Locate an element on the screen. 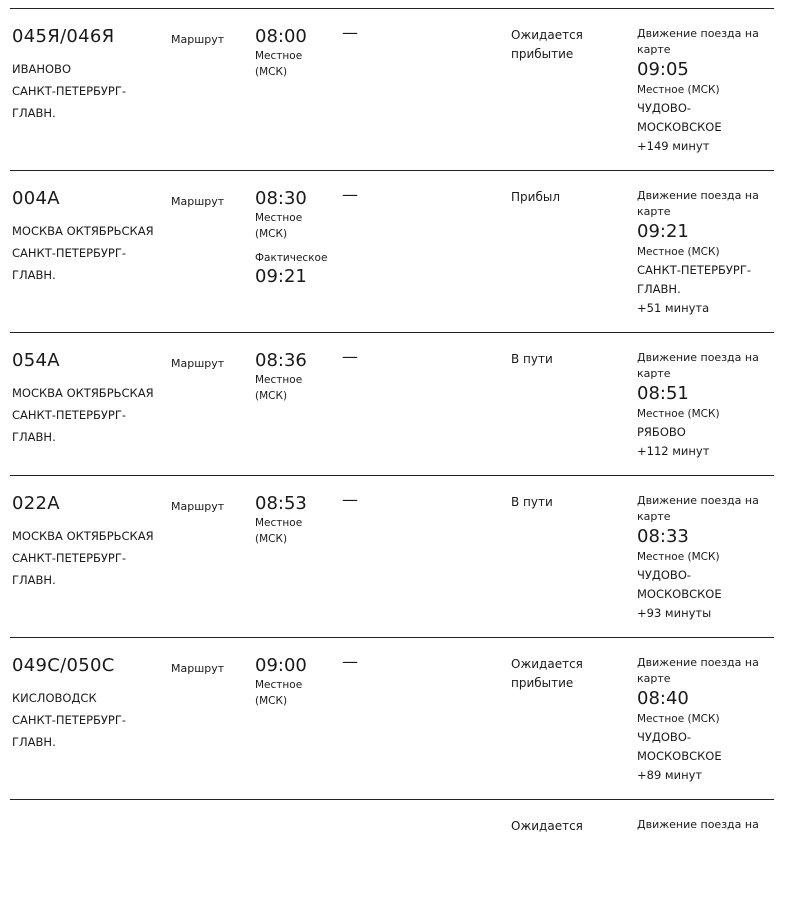  train-number: 022А is located at coordinates (36, 503).